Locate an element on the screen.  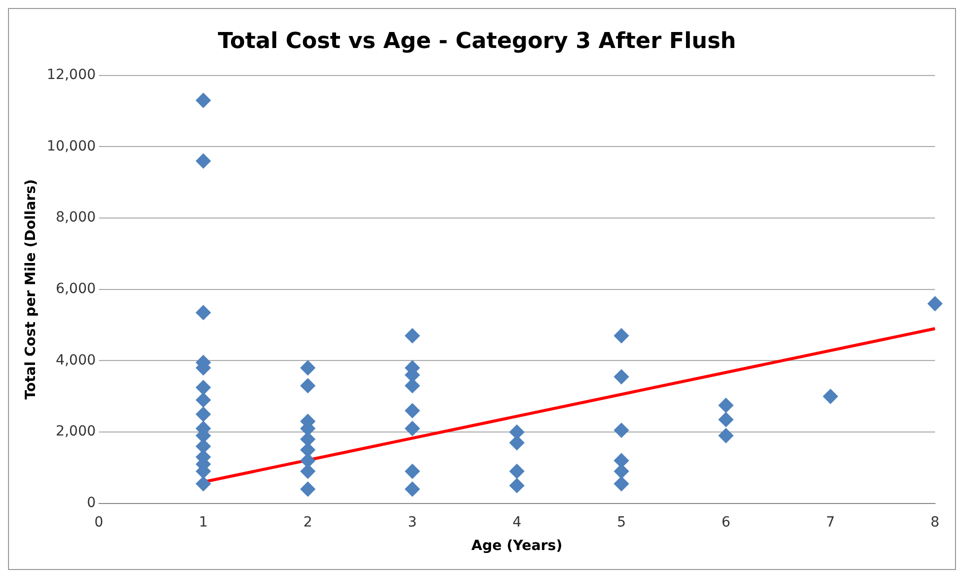
x-tick-label: 3 is located at coordinates (412, 522).